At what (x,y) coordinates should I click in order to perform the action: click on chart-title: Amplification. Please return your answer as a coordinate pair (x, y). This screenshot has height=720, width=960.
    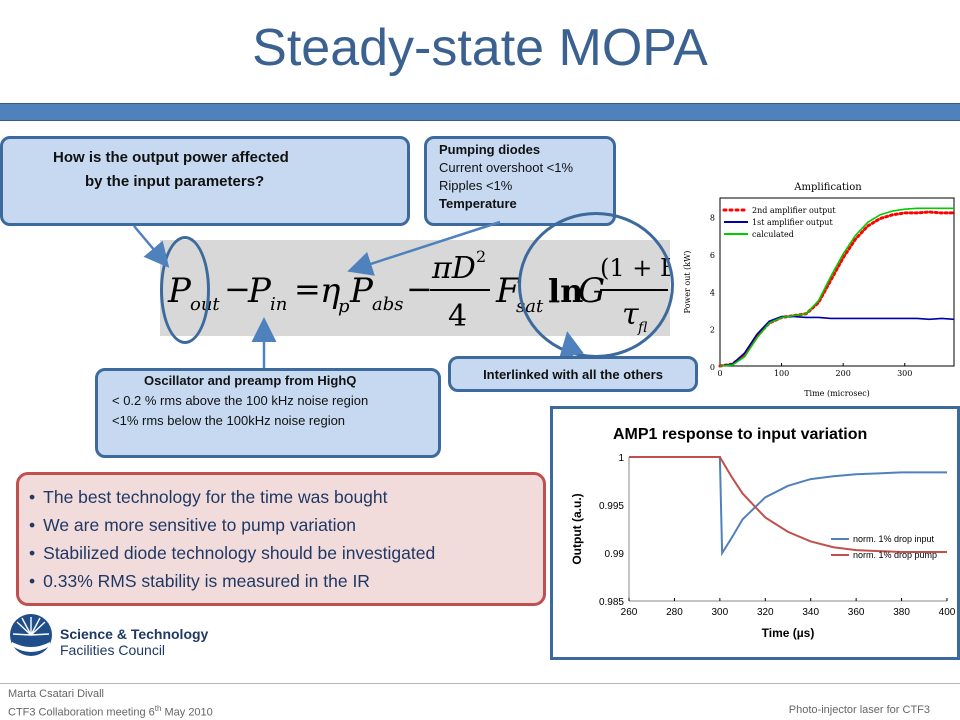
    Looking at the image, I should click on (827, 187).